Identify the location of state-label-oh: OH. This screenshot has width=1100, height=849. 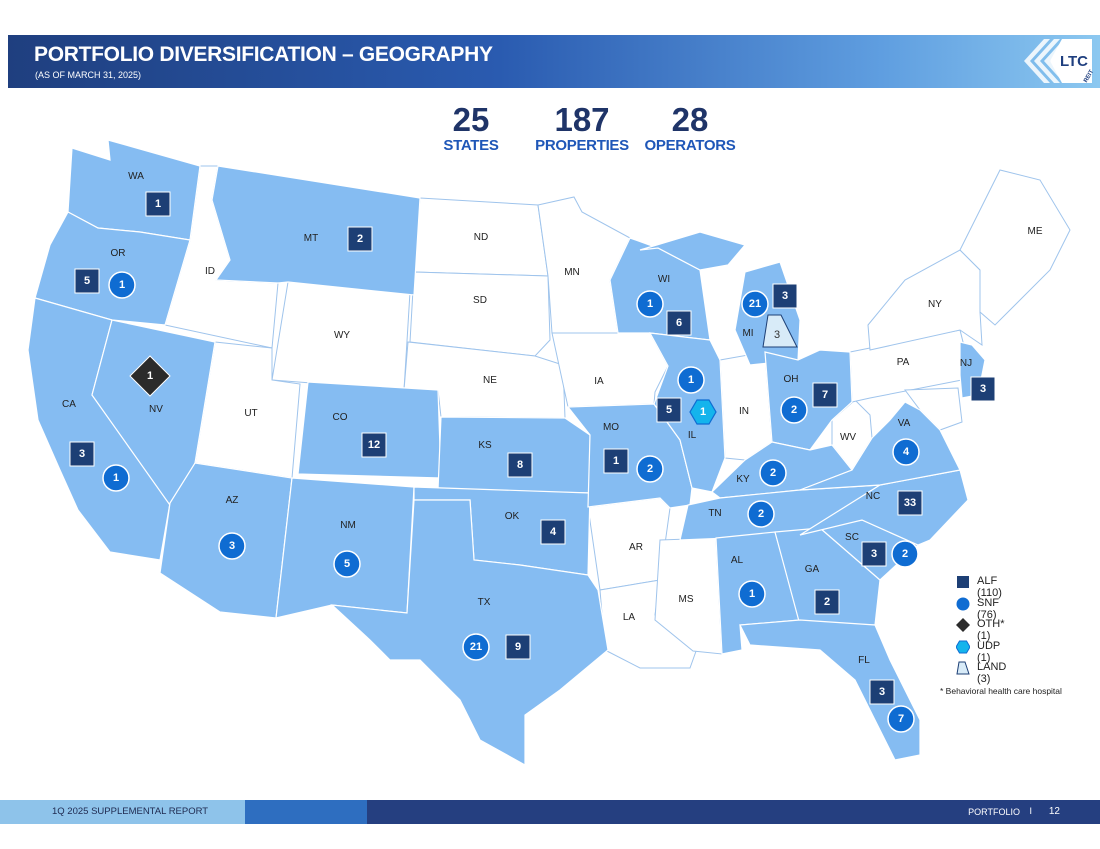
(791, 379).